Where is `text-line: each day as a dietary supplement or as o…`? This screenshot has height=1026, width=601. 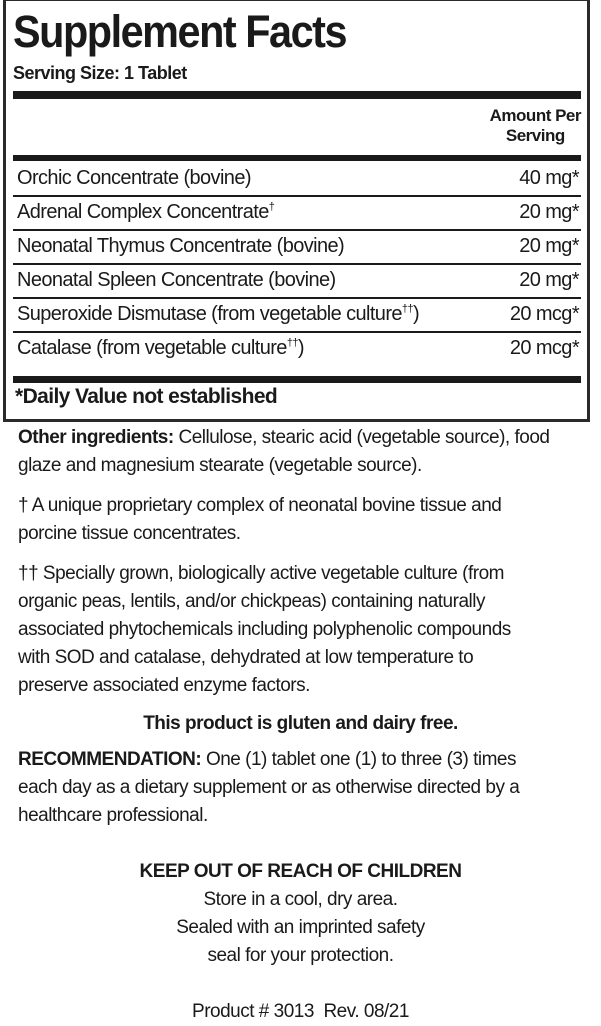
text-line: each day as a dietary supplement or as o… is located at coordinates (269, 787).